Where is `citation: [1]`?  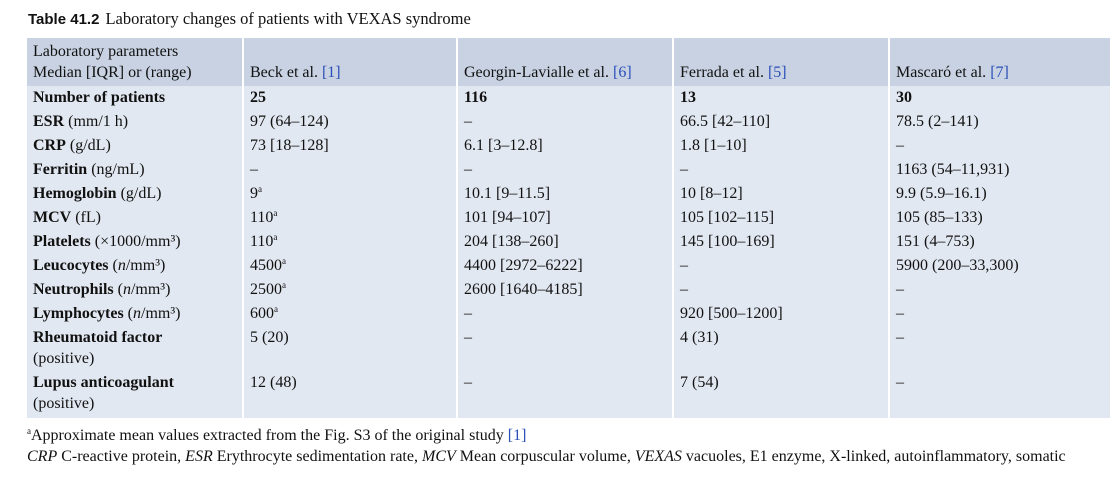
citation: [1] is located at coordinates (517, 435).